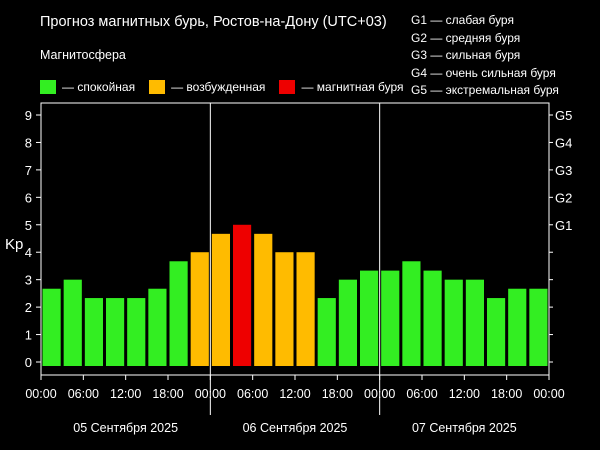 The width and height of the screenshot is (600, 450). I want to click on legend-item-storm: — магнитная буря, so click(341, 87).